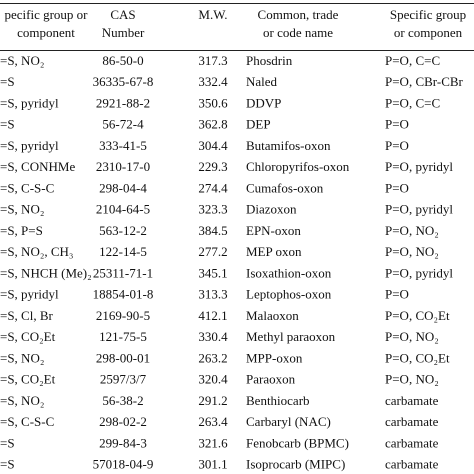  I want to click on table-cell: 313.3, so click(212, 294).